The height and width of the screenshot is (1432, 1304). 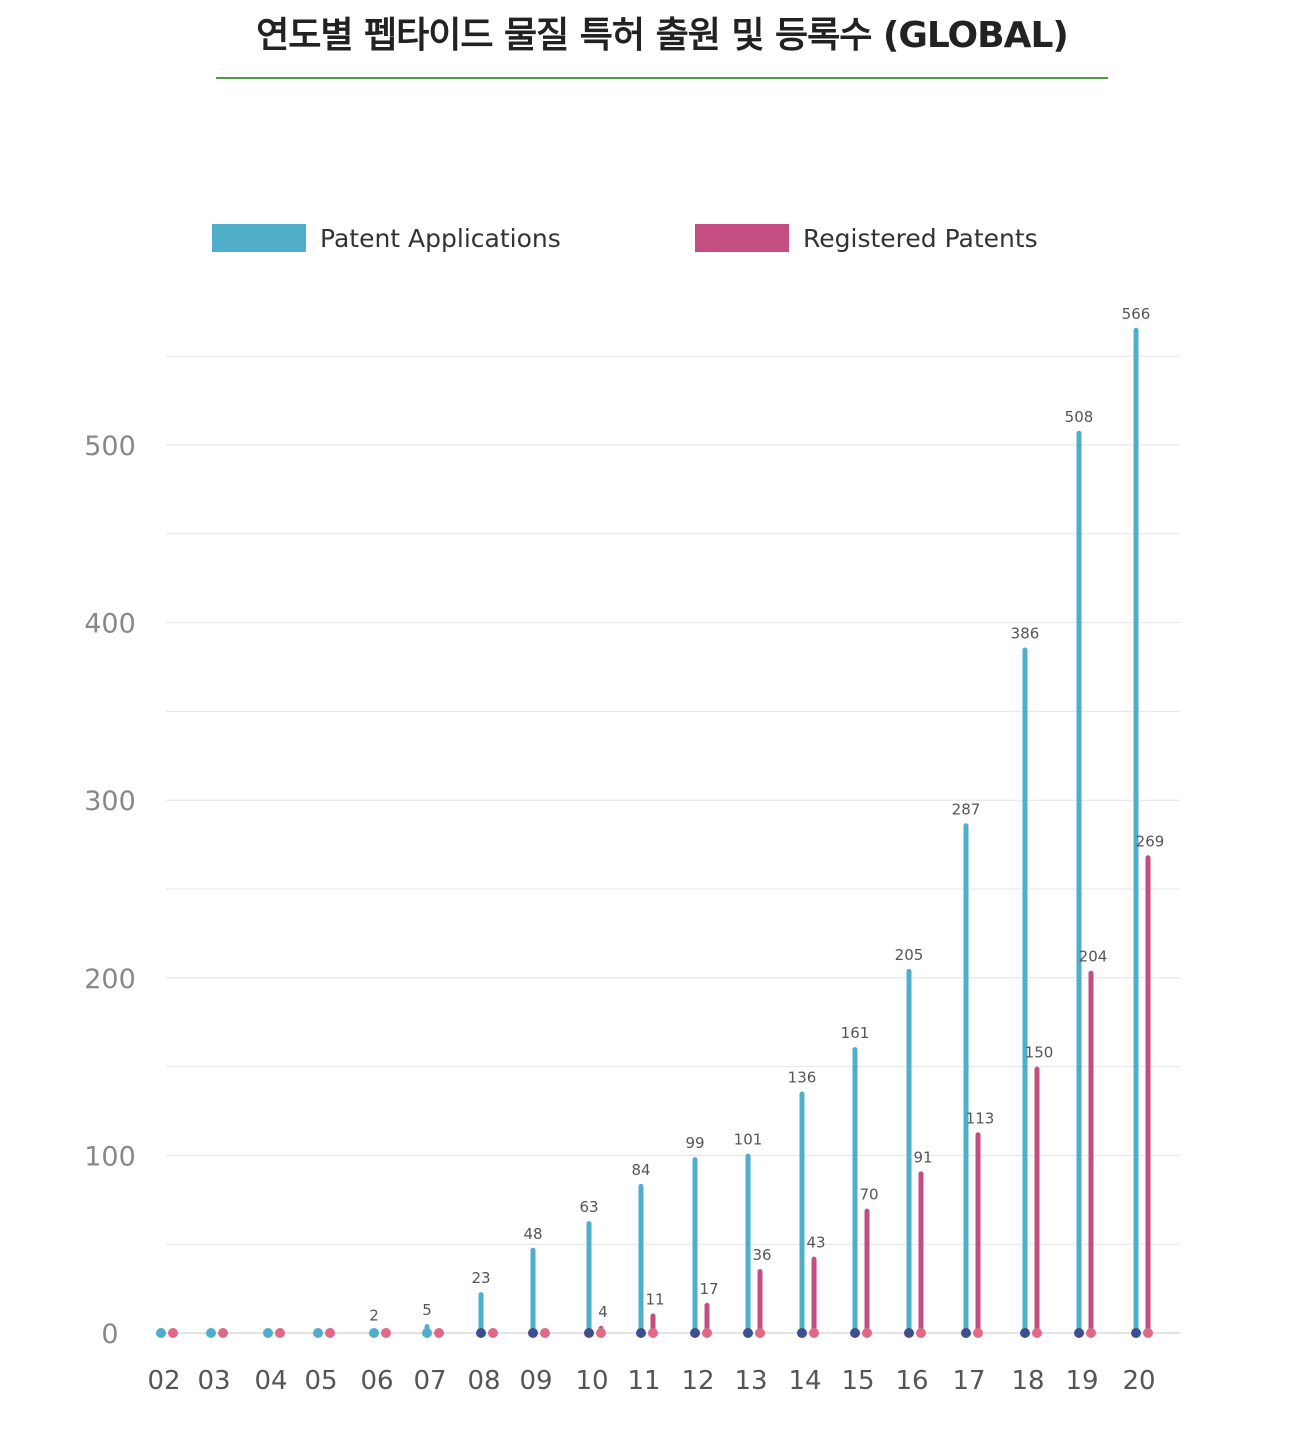 I want to click on application-value-label: 101, so click(x=748, y=1140).